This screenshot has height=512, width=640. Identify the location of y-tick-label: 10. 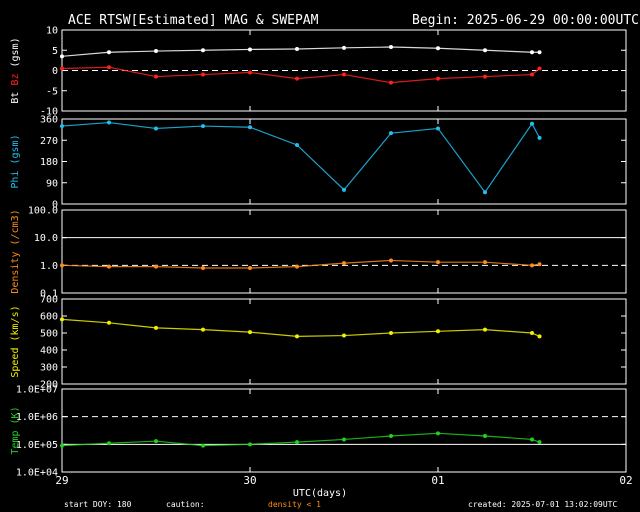
(52, 31).